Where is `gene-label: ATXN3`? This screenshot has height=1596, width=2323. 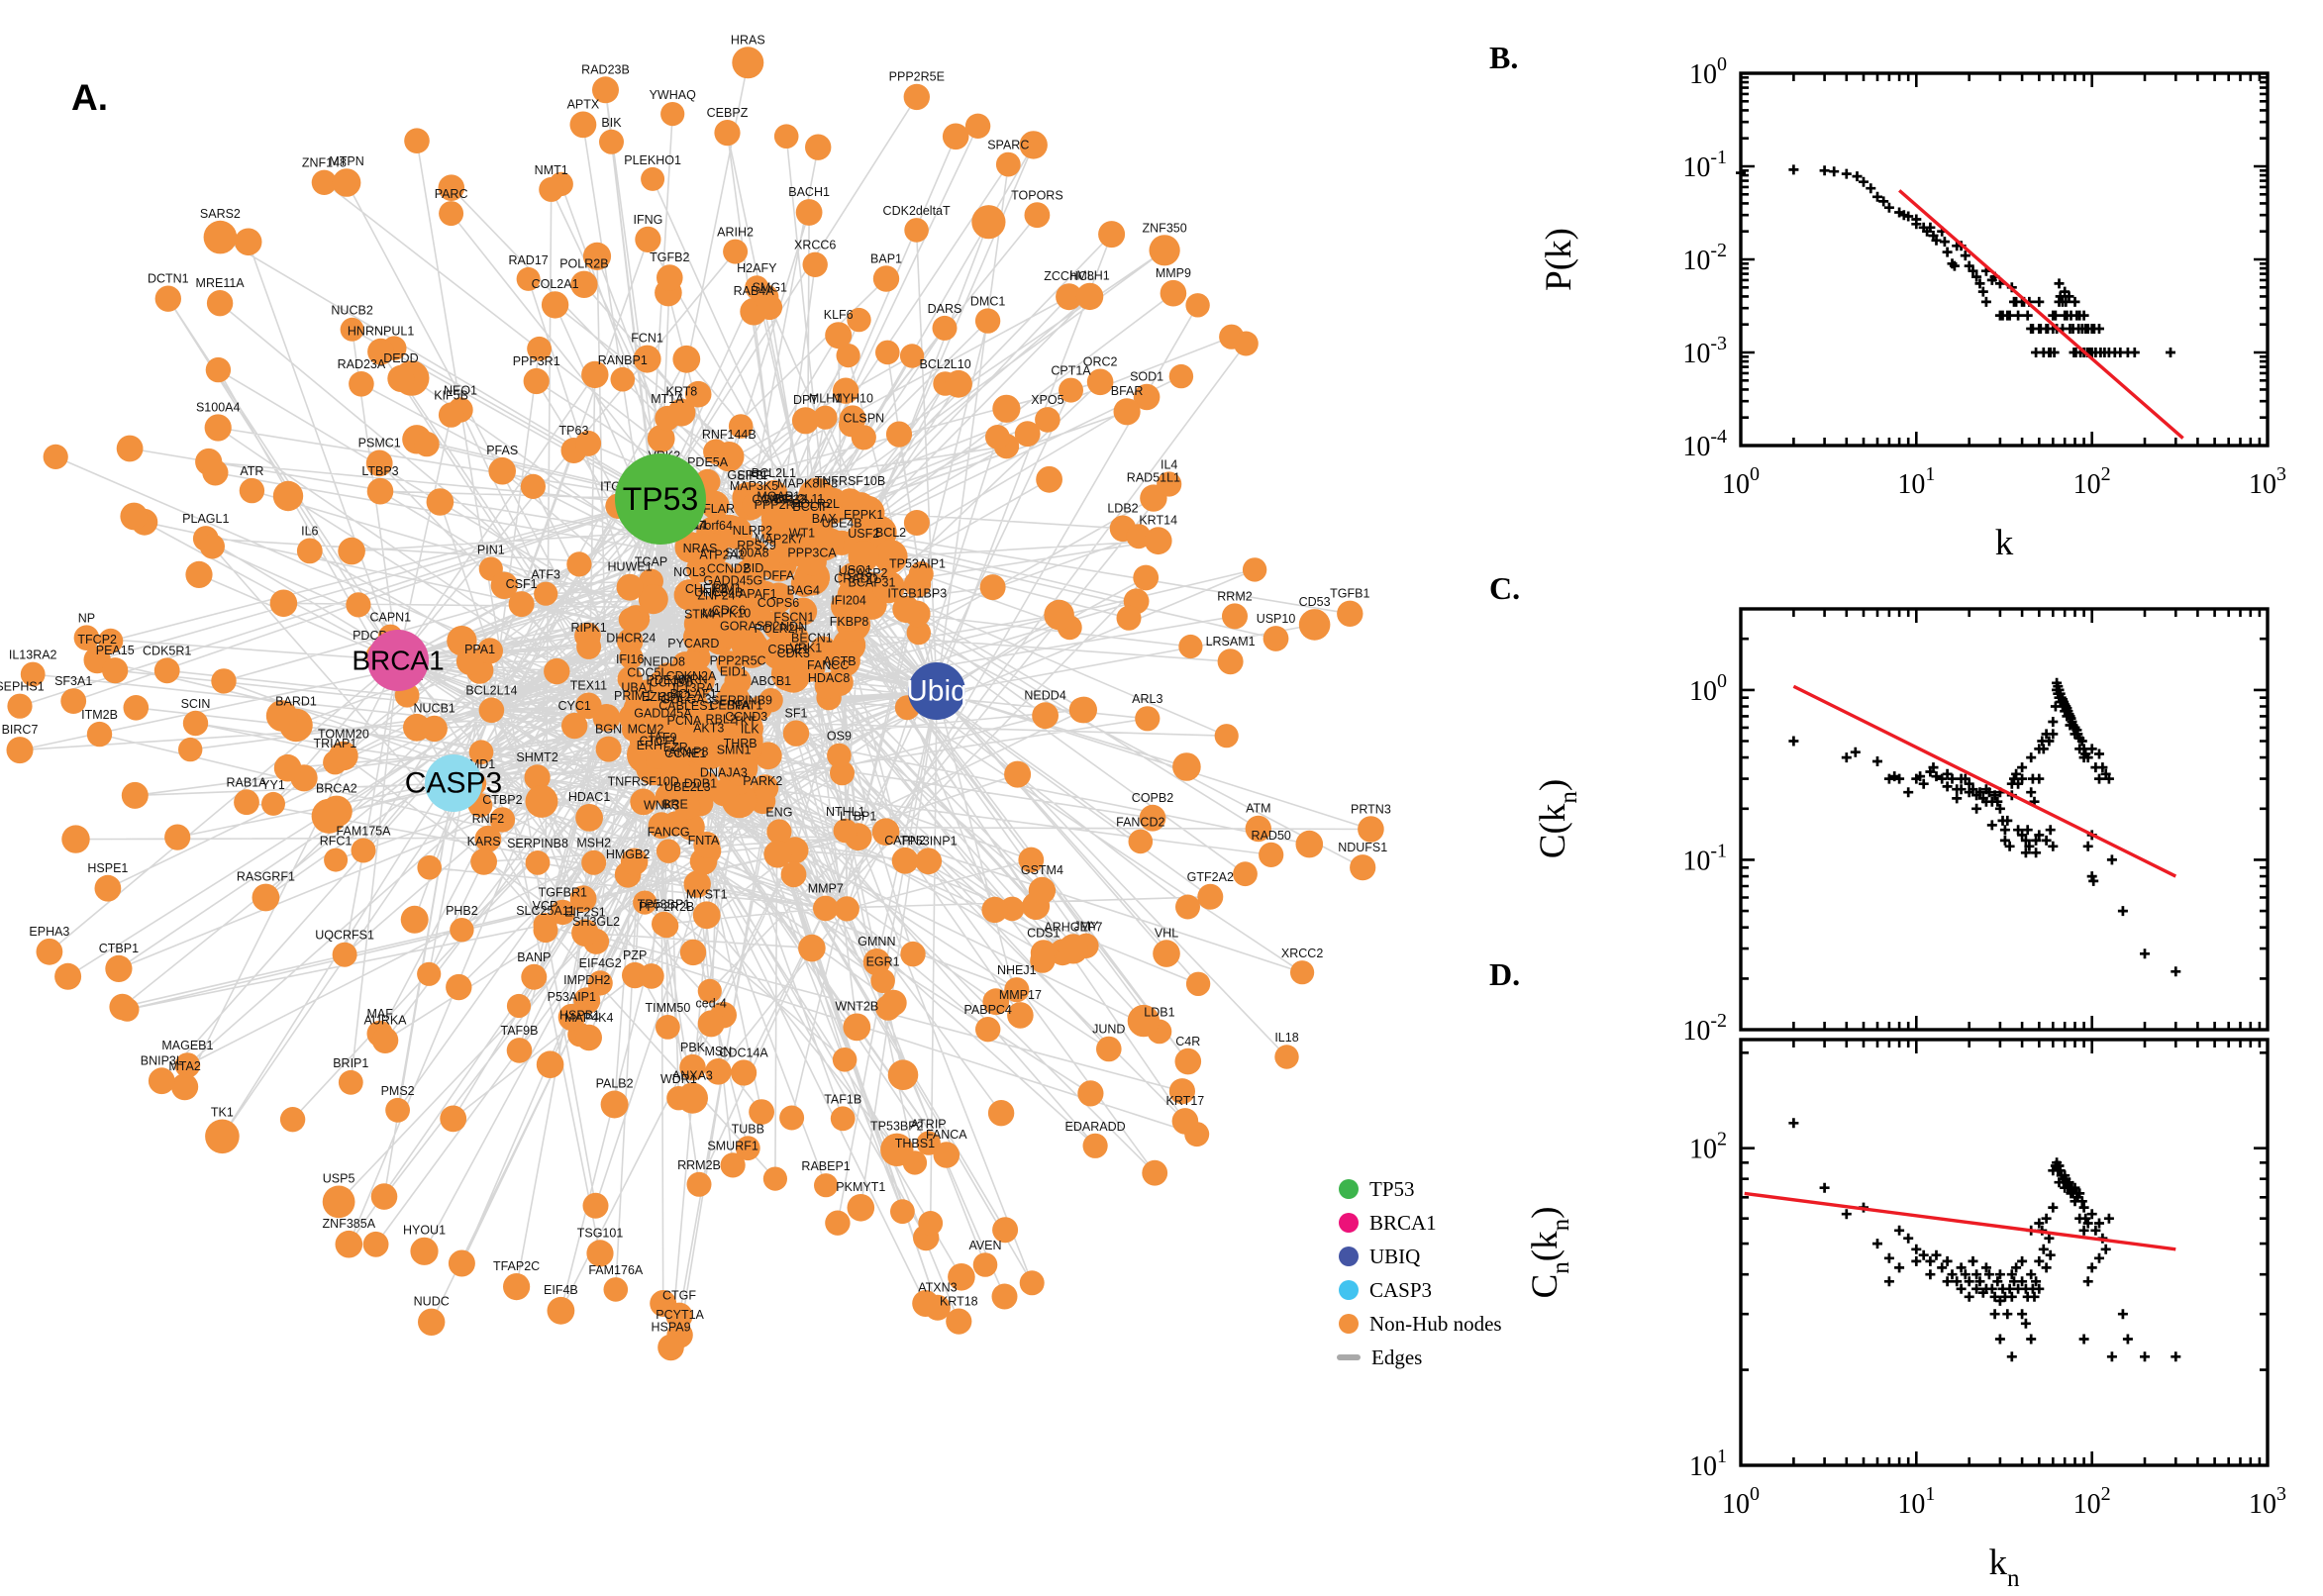
gene-label: ATXN3 is located at coordinates (937, 1288).